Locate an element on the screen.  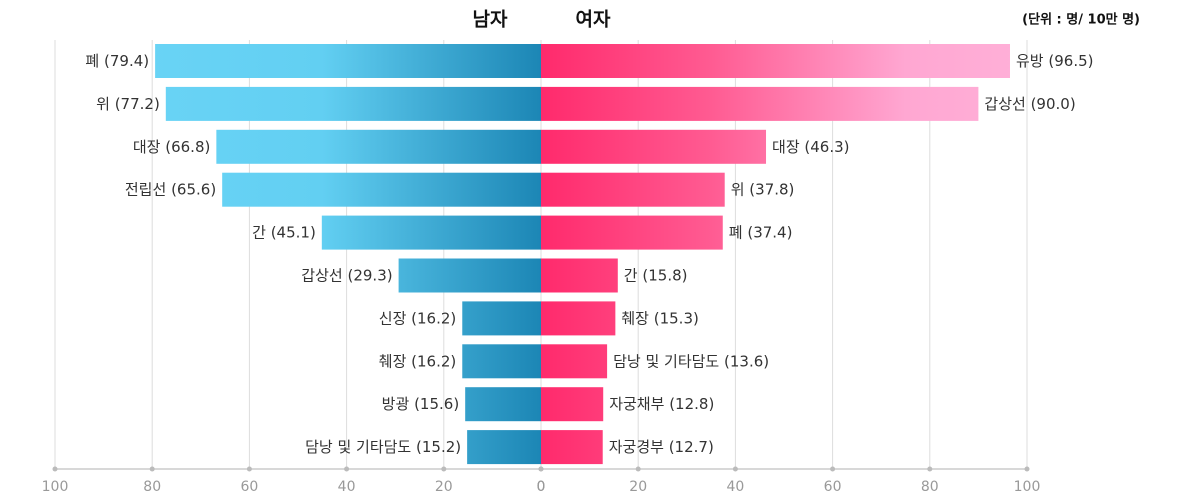
value-label: (15.6) is located at coordinates (436, 404).